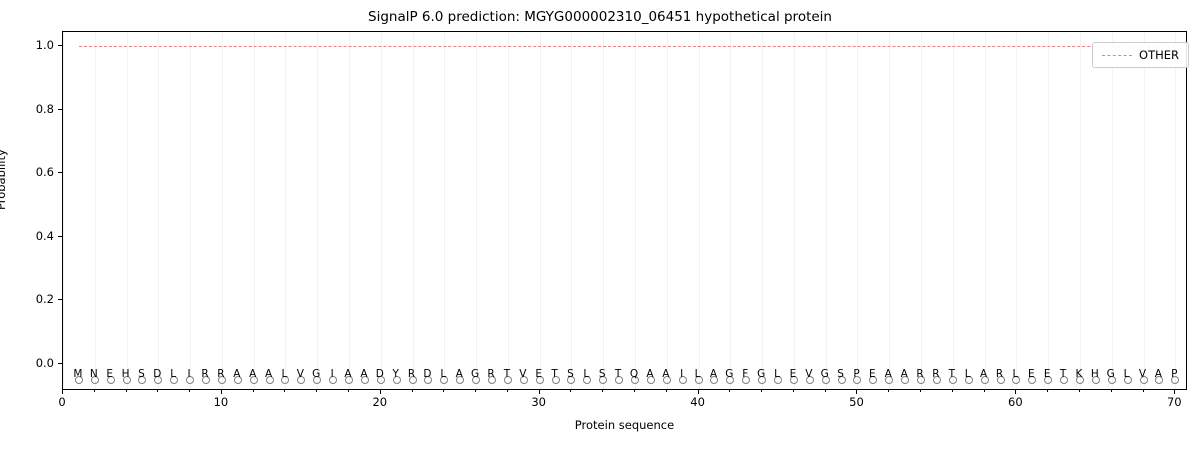  I want to click on other-probability-line, so click(627, 47).